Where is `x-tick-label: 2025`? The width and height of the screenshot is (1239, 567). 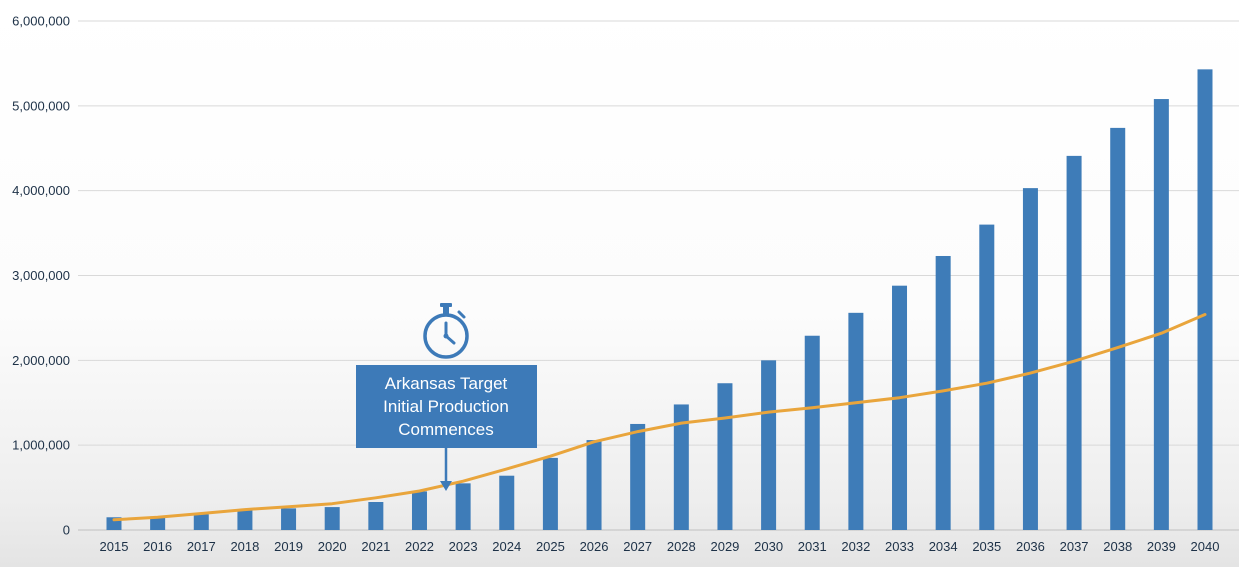
x-tick-label: 2025 is located at coordinates (550, 546).